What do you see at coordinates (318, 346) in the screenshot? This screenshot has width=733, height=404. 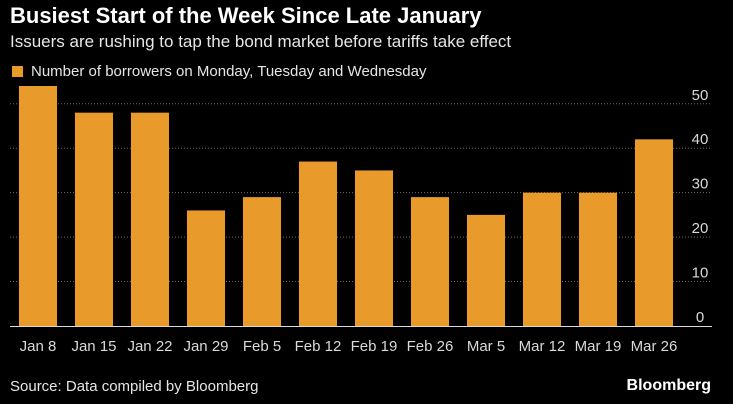 I see `x-tick-label: Feb 12` at bounding box center [318, 346].